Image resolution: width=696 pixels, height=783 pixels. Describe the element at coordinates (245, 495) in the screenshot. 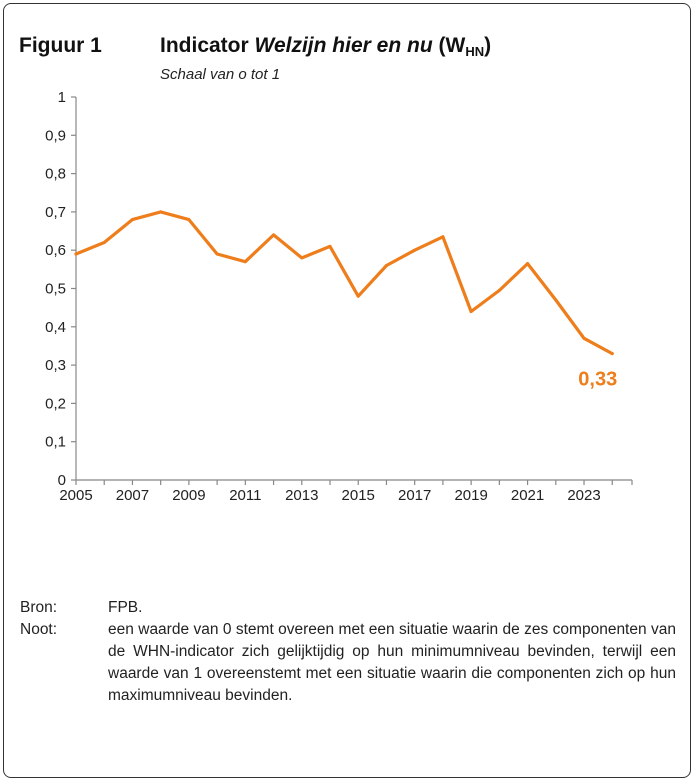

I see `x-tick-label: 2011` at that location.